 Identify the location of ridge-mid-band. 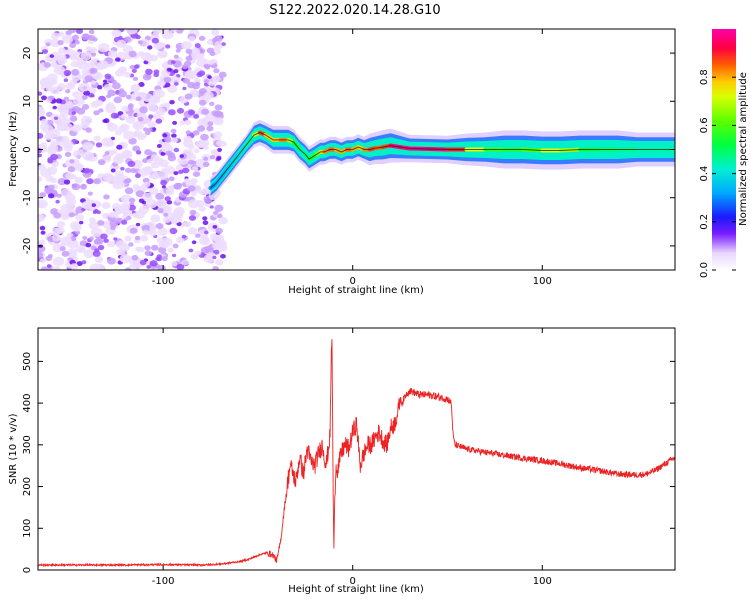
(442, 160).